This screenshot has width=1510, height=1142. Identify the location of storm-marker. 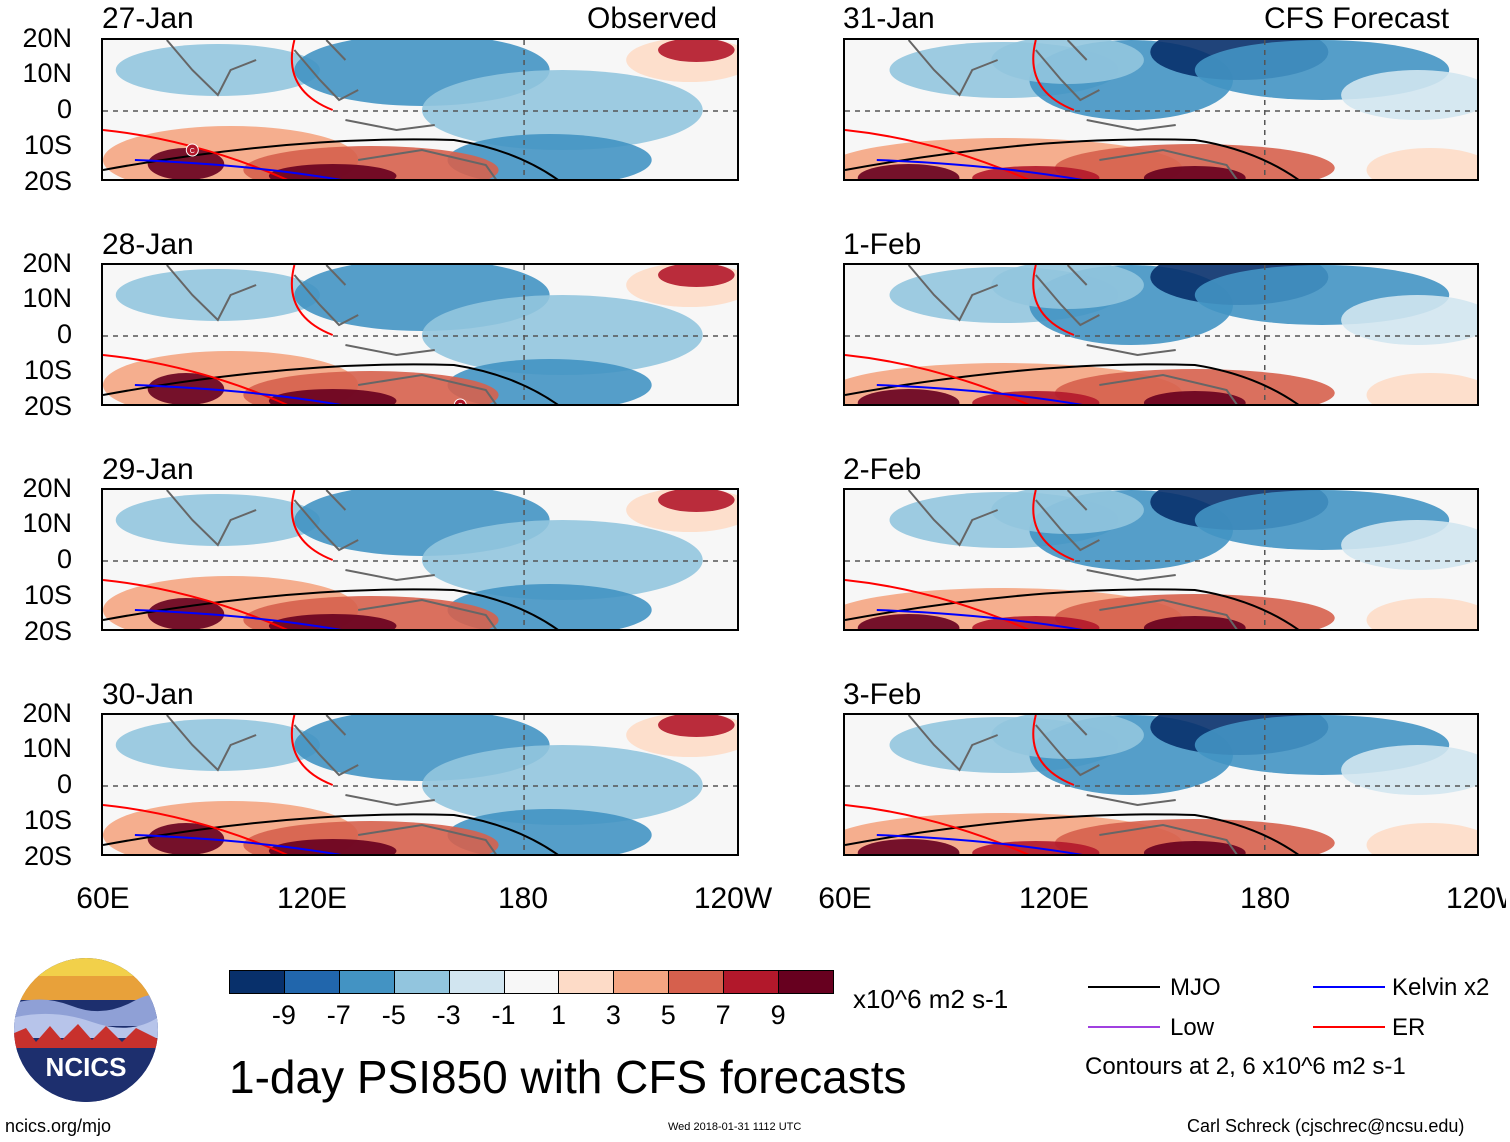
(460, 401).